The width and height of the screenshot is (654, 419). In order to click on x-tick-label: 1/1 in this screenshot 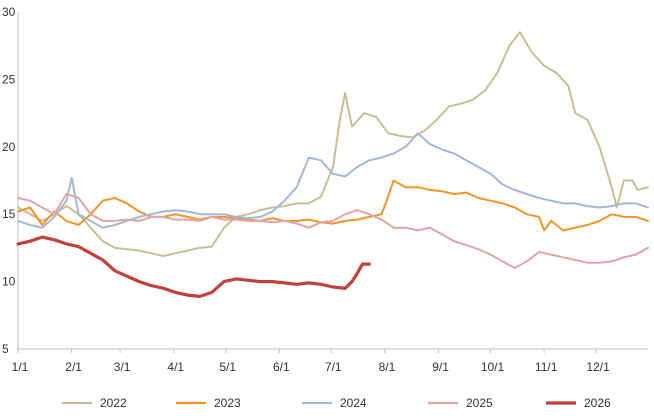, I will do `click(20, 367)`.